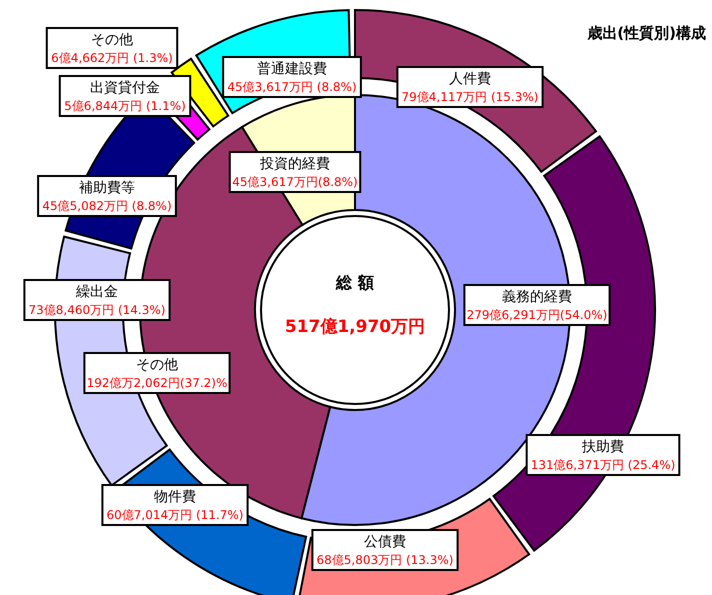 This screenshot has height=595, width=712. I want to click on text: 517億1,970万円, so click(355, 327).